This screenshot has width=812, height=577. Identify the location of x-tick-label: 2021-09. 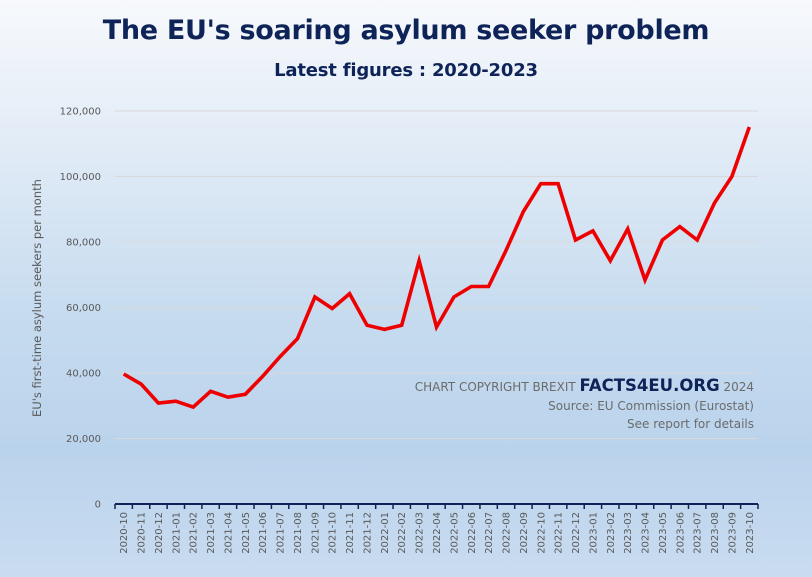
(315, 533).